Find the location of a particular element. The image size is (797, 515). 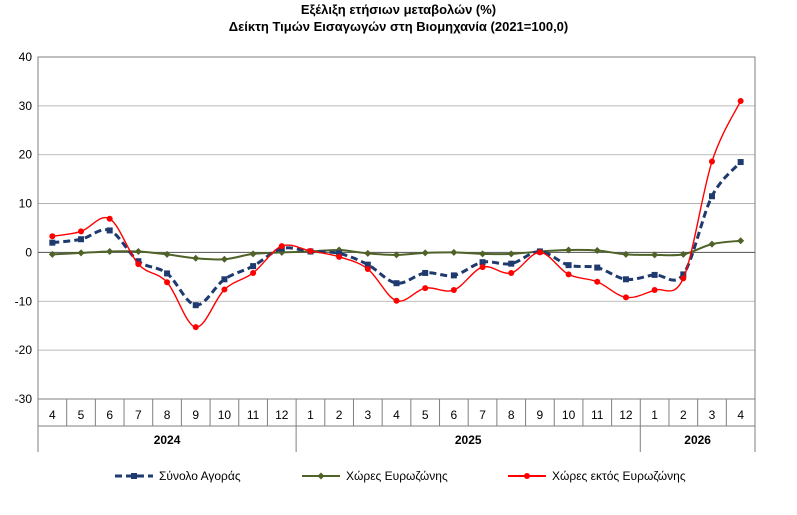

y-tick-label: 20 is located at coordinates (26, 155).